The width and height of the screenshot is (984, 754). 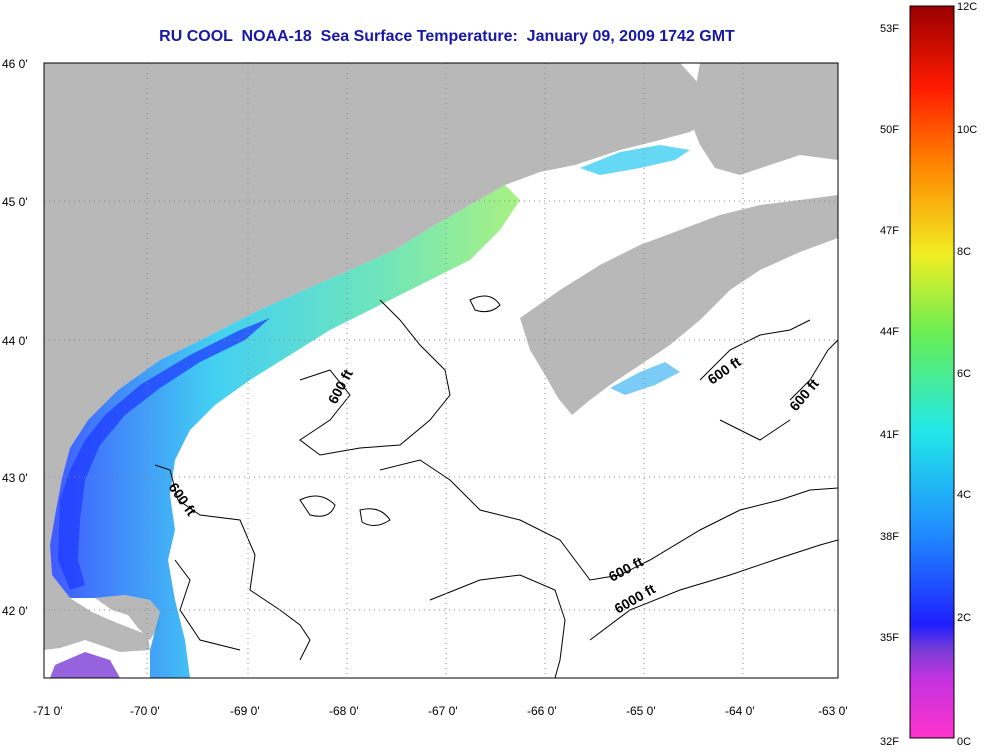 What do you see at coordinates (967, 130) in the screenshot?
I see `cb-c-10: 10C` at bounding box center [967, 130].